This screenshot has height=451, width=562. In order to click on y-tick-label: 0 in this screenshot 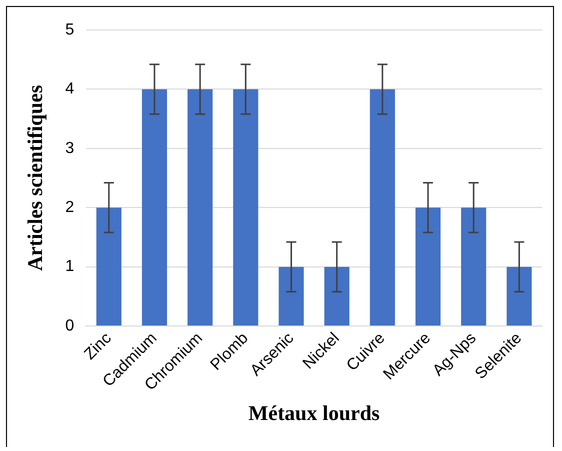, I will do `click(69, 325)`.